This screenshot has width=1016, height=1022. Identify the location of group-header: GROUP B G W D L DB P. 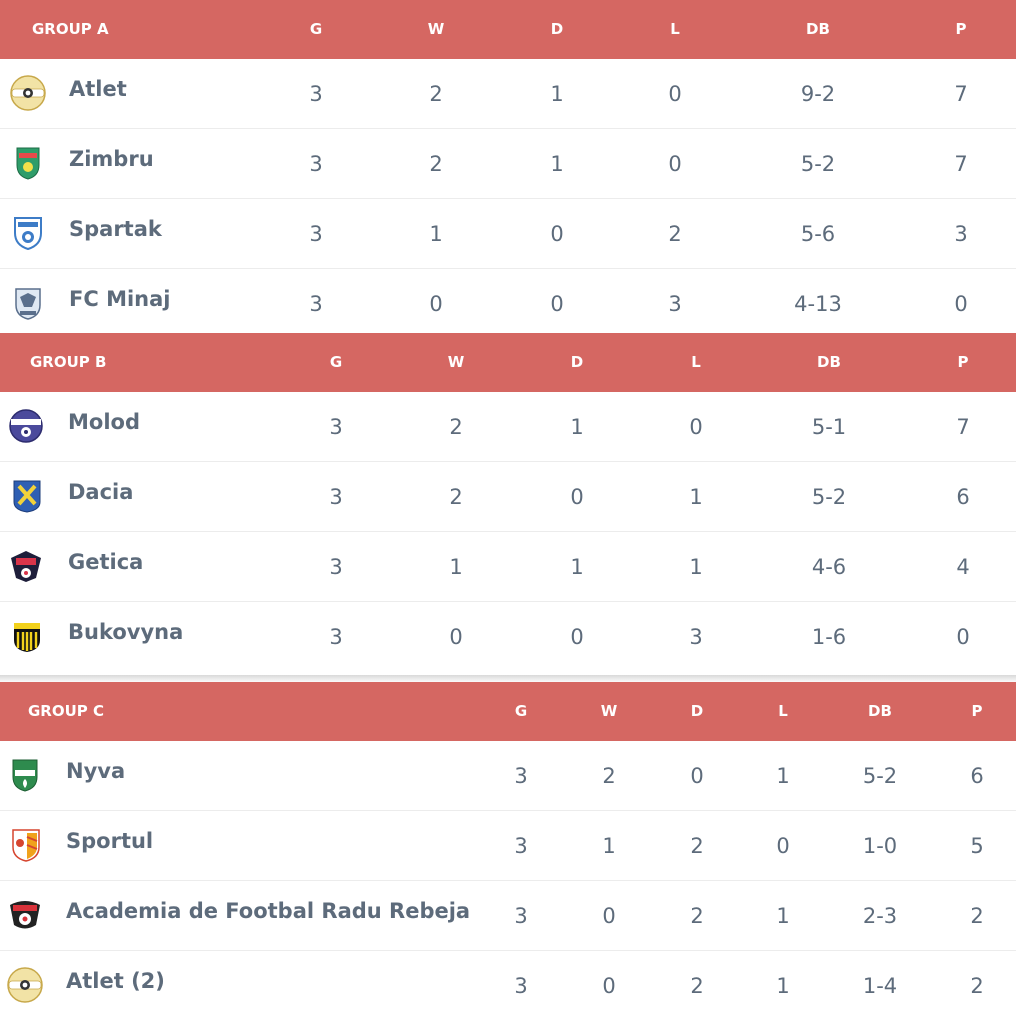
(508, 362).